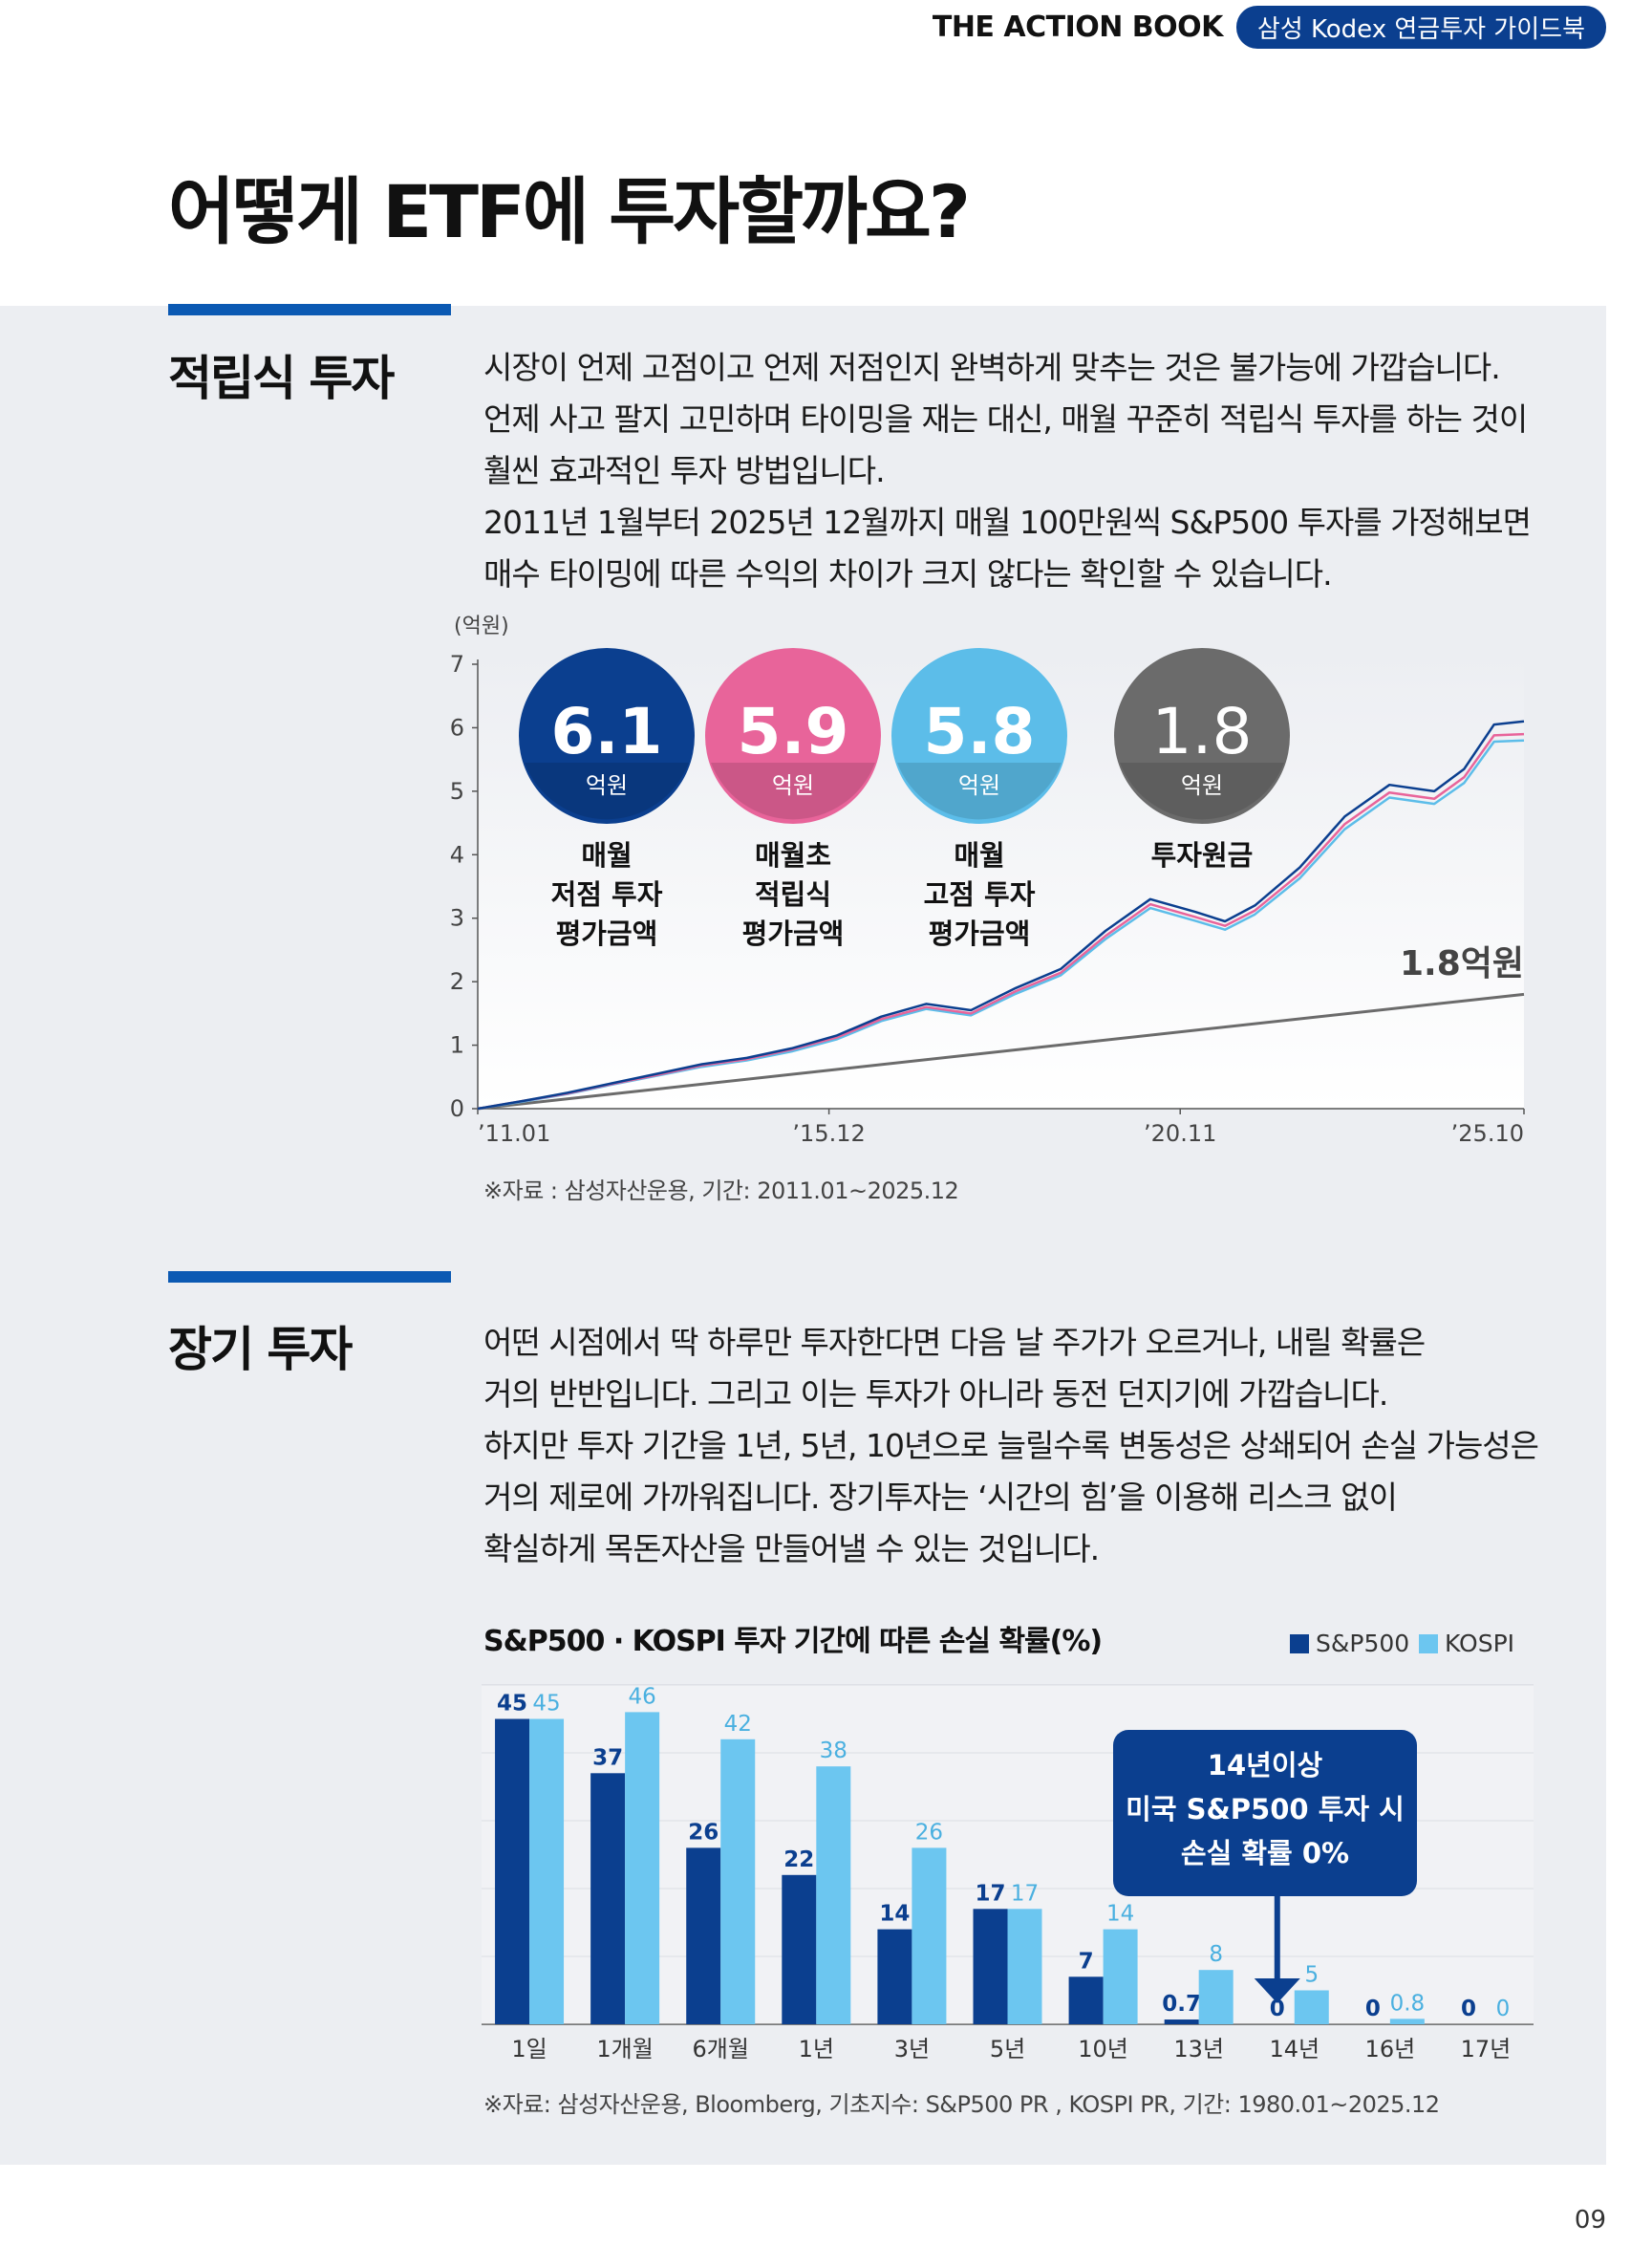  I want to click on section2-line: 거의 반반입니다. 그리고 이는 투자가 아니라 동전 던지기에 가깝습니다., so click(936, 1394).